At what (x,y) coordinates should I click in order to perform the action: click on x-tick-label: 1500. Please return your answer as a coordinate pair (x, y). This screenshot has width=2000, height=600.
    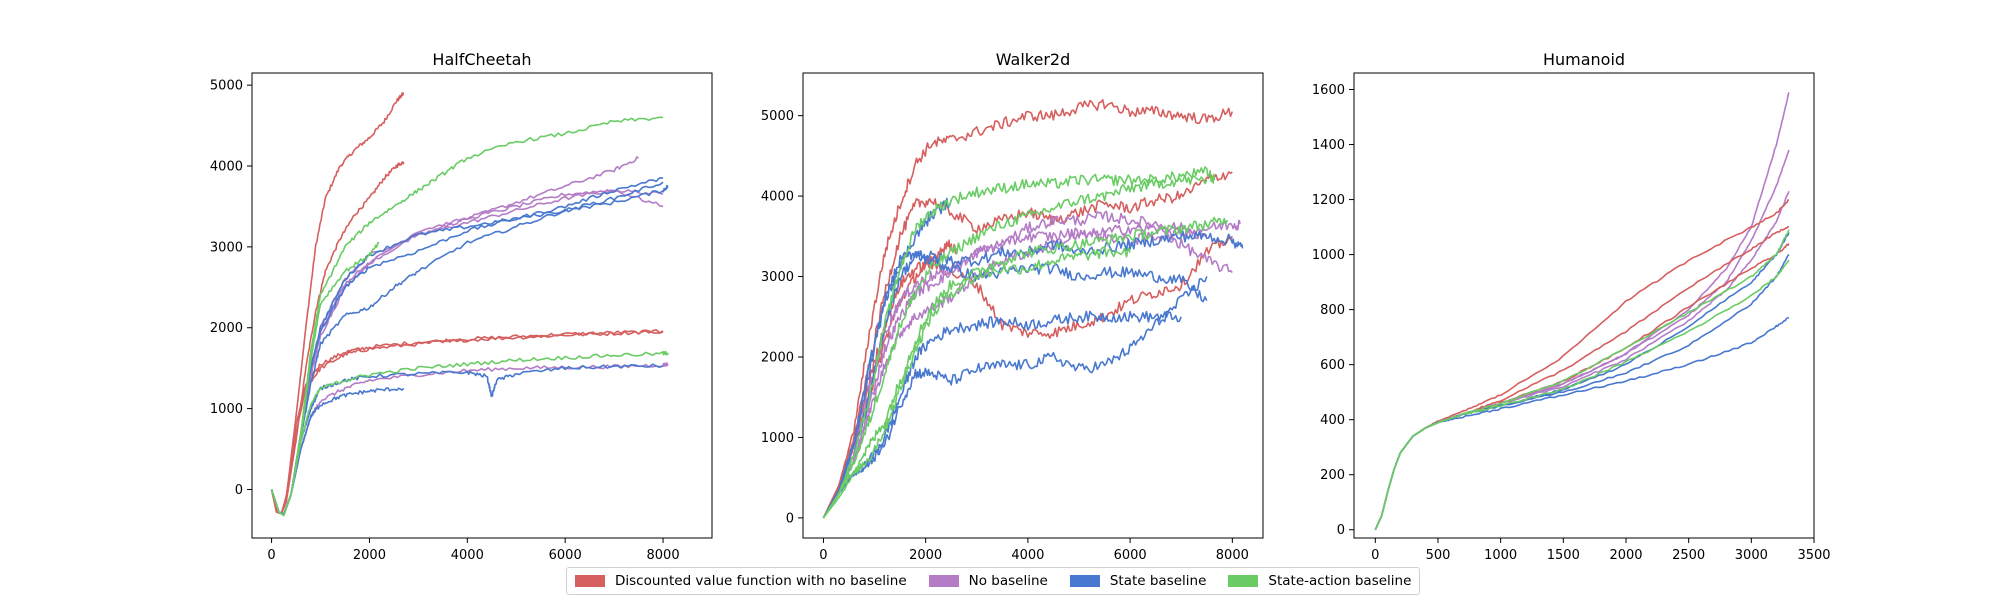
    Looking at the image, I should click on (1563, 555).